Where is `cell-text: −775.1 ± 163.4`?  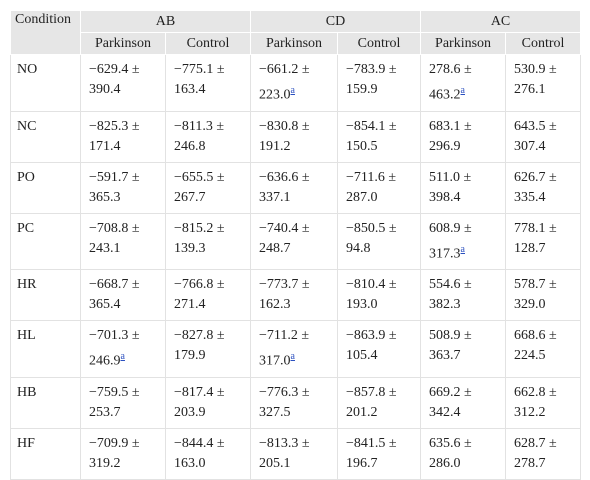
cell-text: −775.1 ± 163.4 is located at coordinates (199, 79).